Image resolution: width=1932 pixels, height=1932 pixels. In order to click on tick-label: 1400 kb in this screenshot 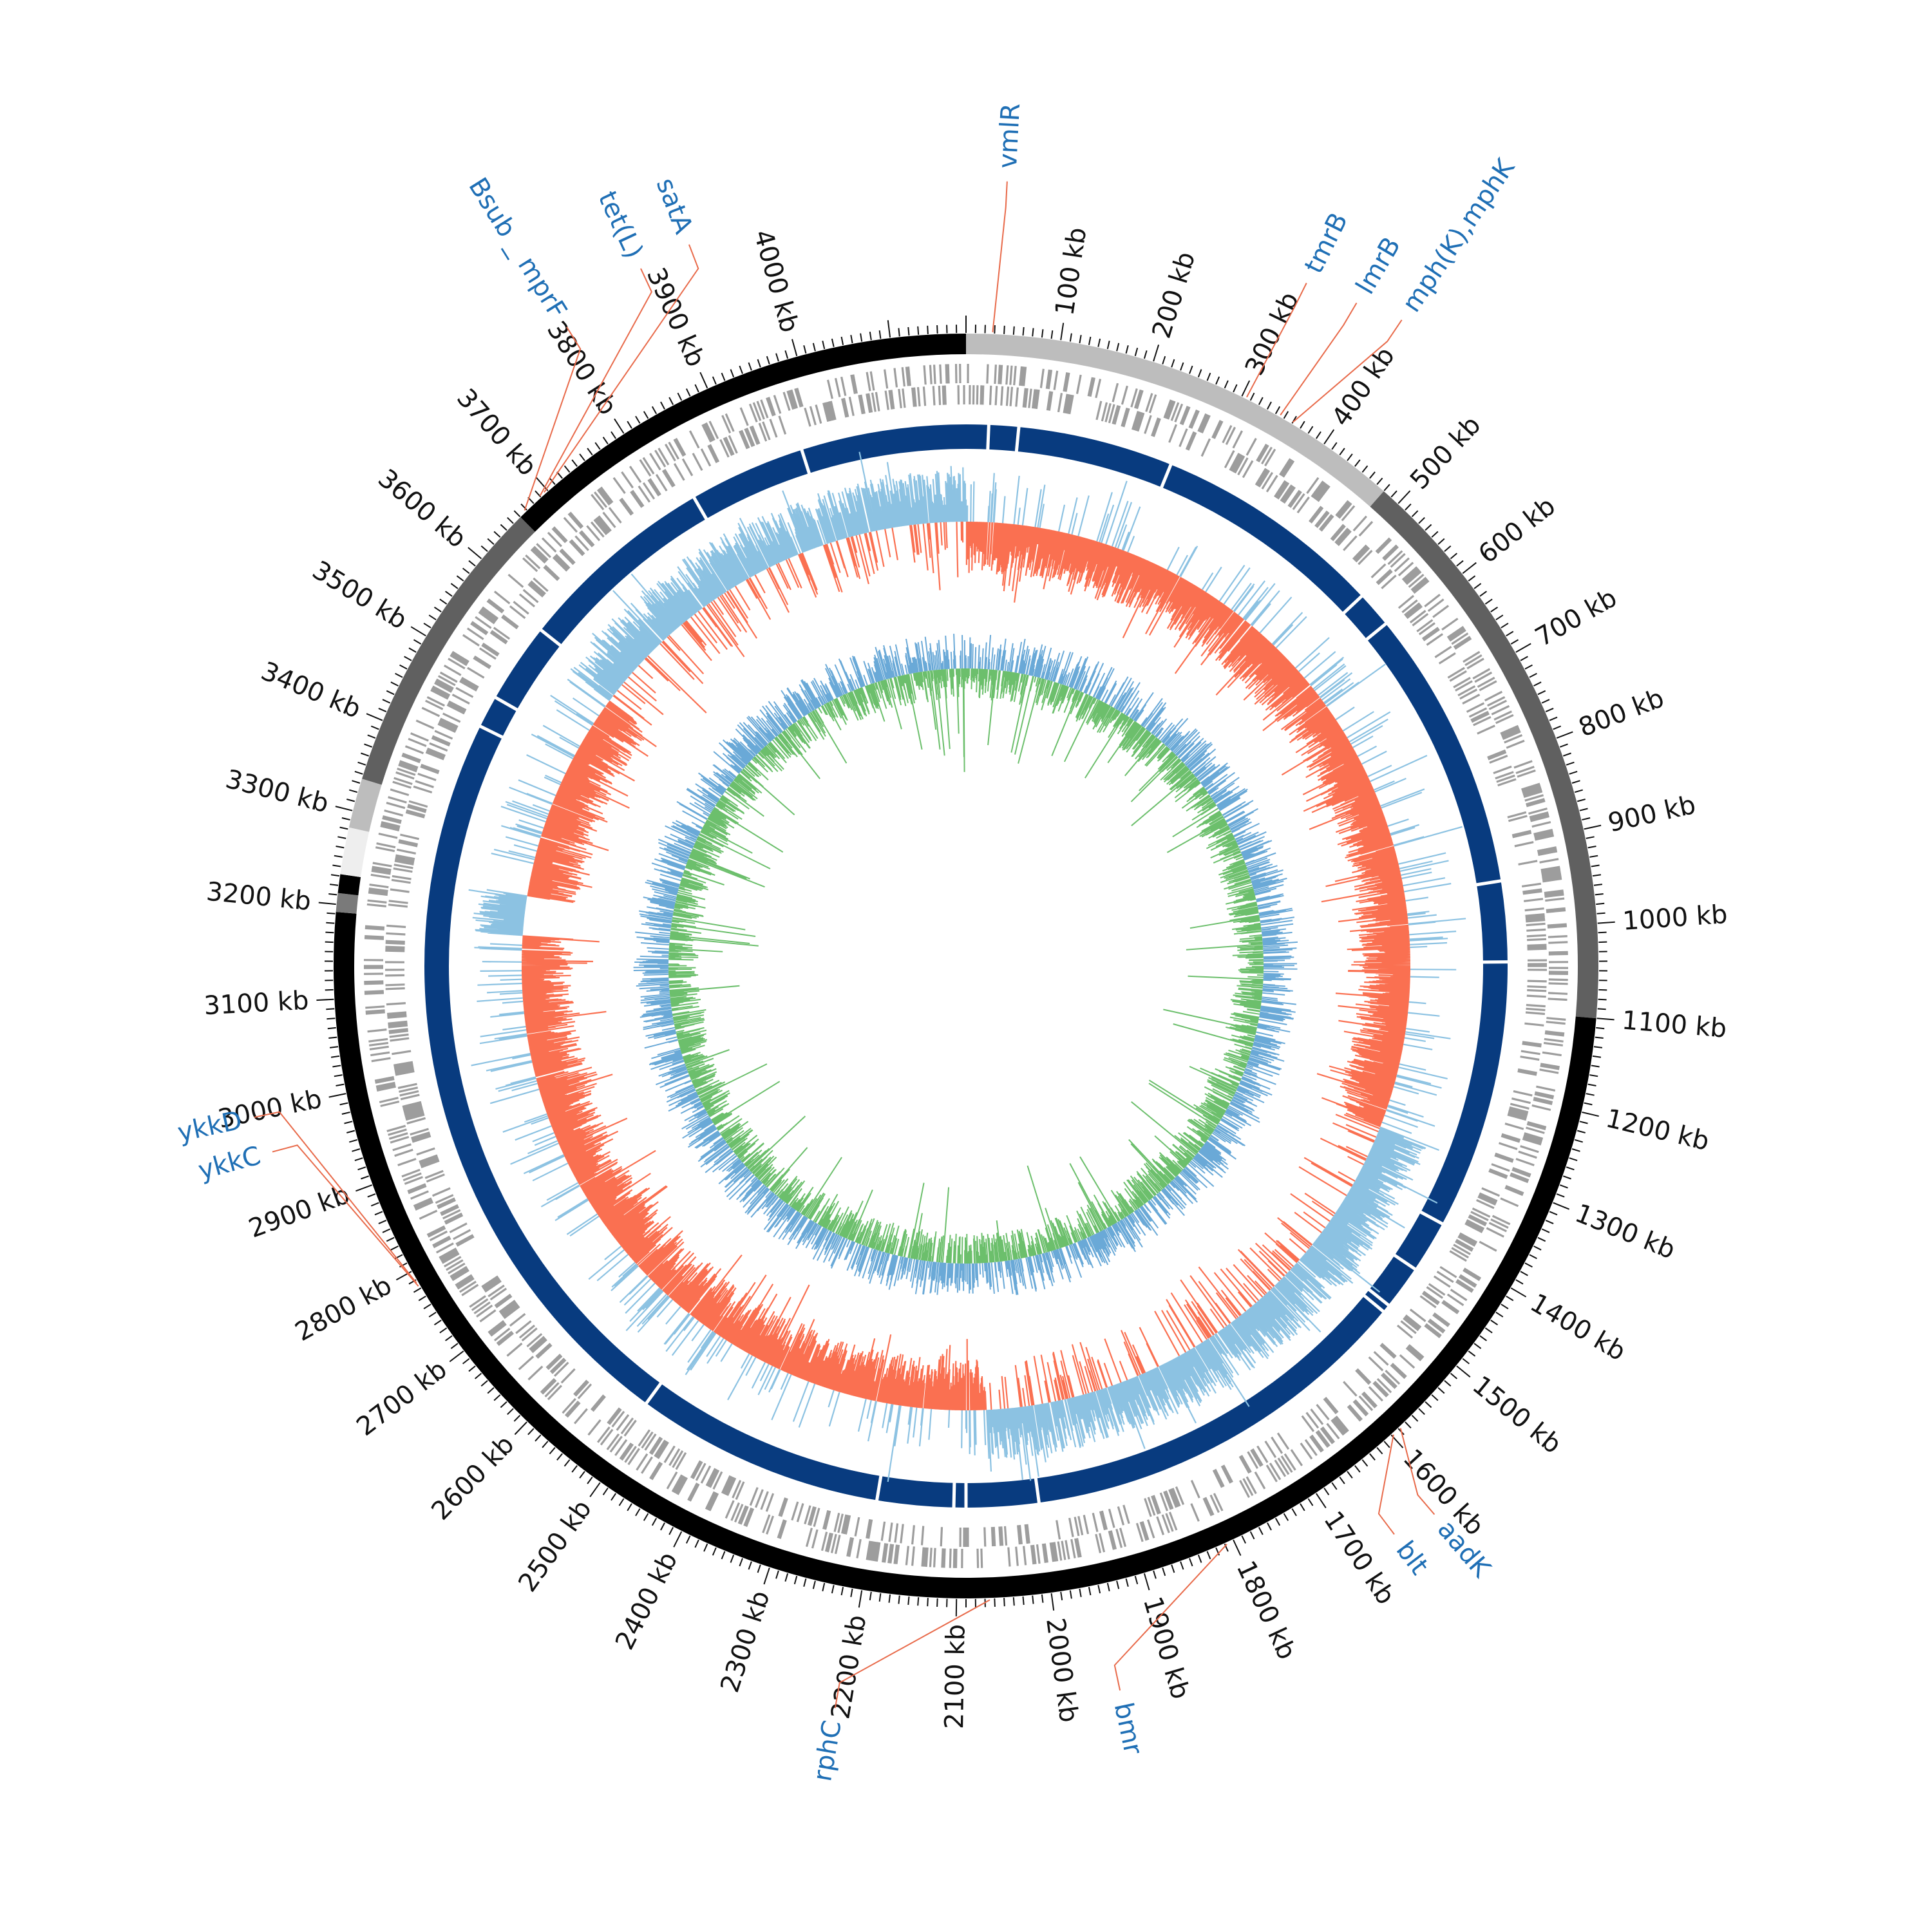, I will do `click(1578, 1327)`.